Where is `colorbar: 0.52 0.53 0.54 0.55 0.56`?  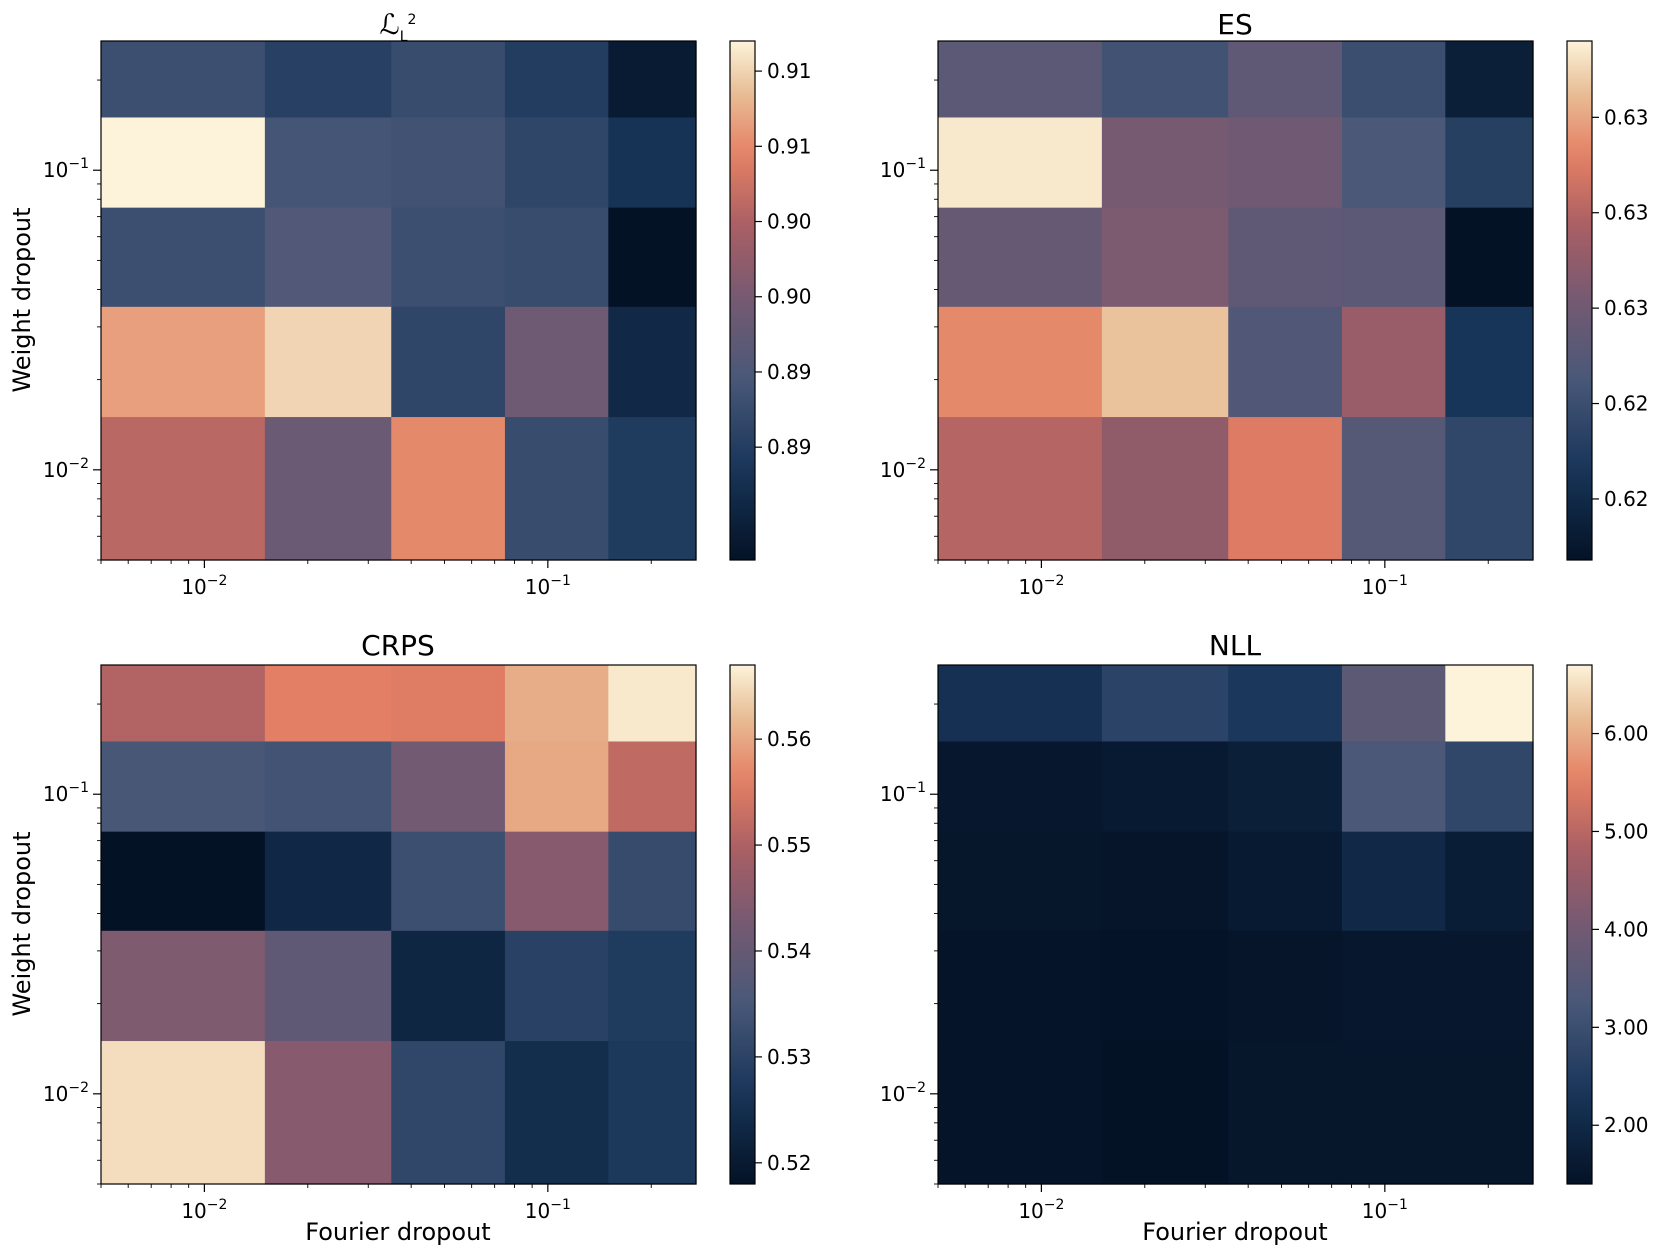 colorbar: 0.52 0.53 0.54 0.55 0.56 is located at coordinates (770, 924).